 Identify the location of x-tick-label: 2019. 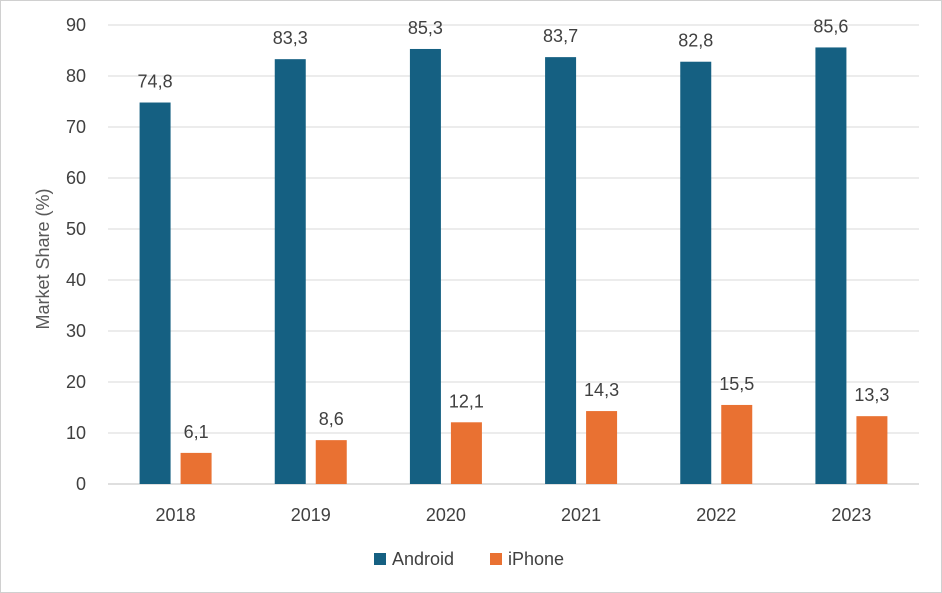
(311, 515).